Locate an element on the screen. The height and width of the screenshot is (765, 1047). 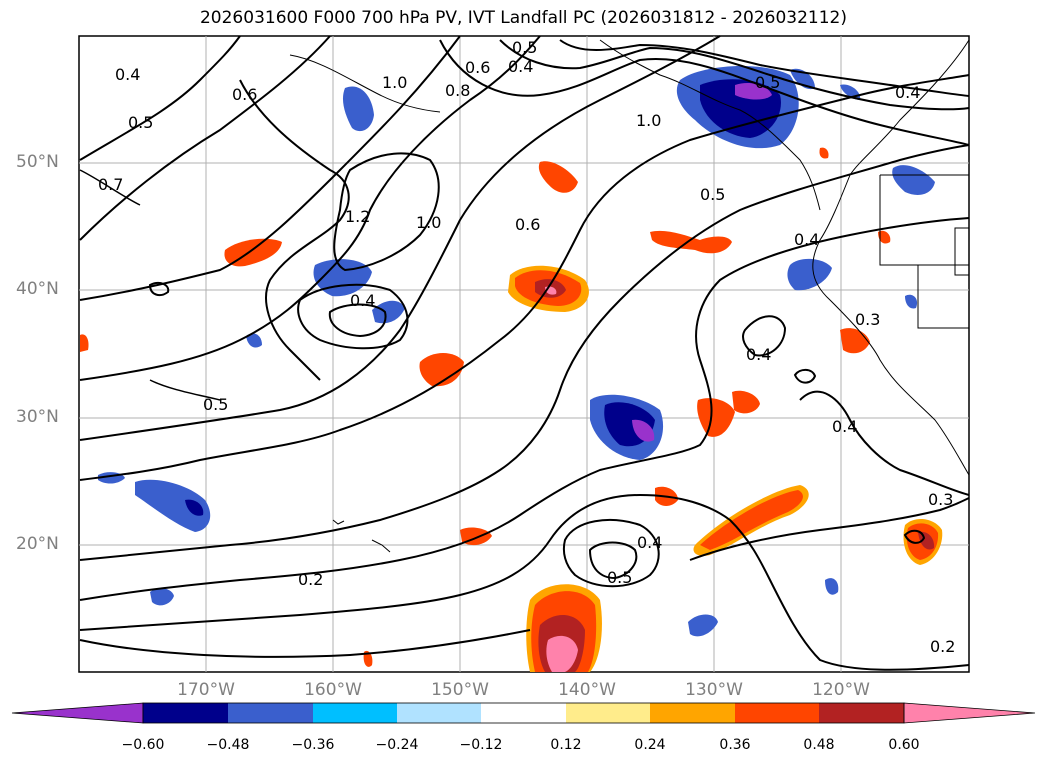
lat-label: 40°N is located at coordinates (37, 289).